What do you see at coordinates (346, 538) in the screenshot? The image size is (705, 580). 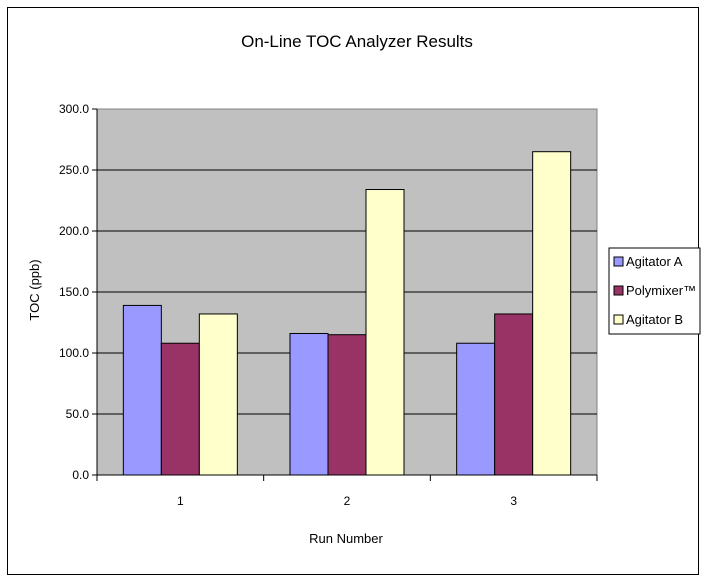 I see `x-axis-label: Run Number` at bounding box center [346, 538].